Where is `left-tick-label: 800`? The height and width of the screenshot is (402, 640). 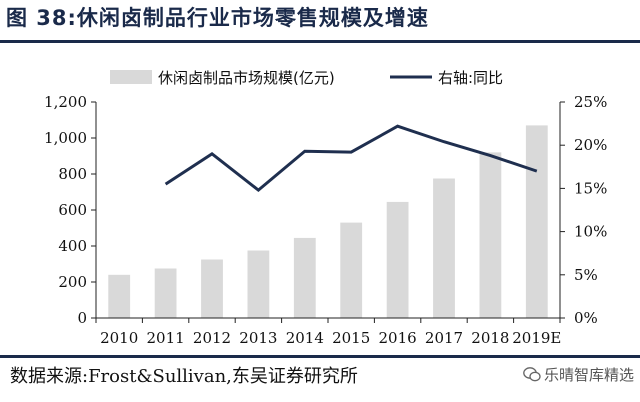 left-tick-label: 800 is located at coordinates (72, 174).